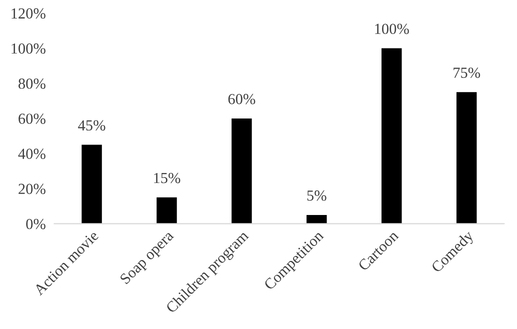 The width and height of the screenshot is (517, 329). What do you see at coordinates (316, 195) in the screenshot?
I see `data-label: 5%` at bounding box center [316, 195].